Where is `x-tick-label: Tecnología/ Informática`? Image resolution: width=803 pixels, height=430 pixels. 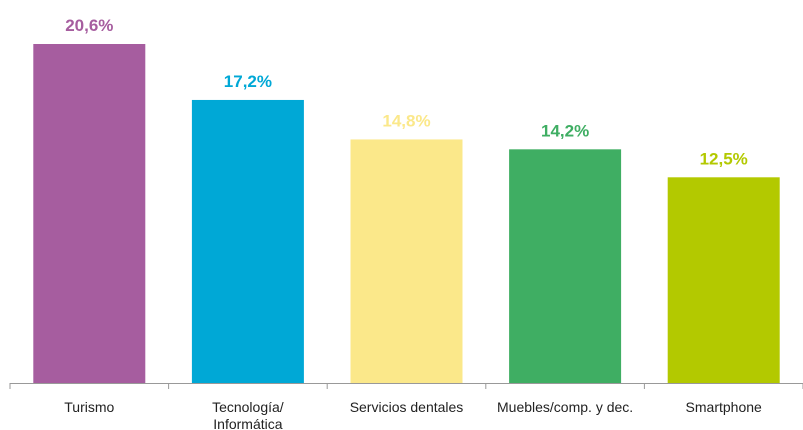
x-tick-label: Tecnología/ Informática is located at coordinates (248, 414).